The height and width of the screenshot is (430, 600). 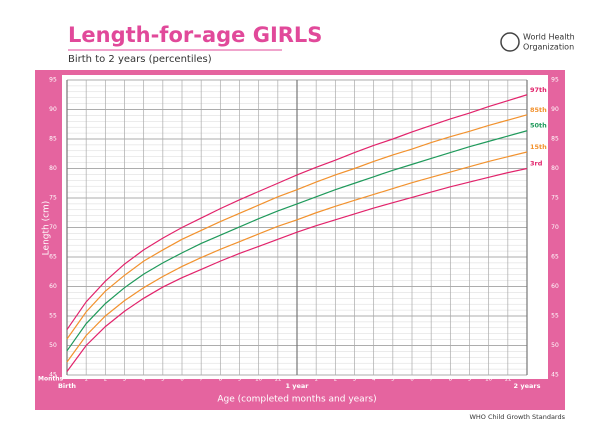 I want to click on x-tick-label: 1 year, so click(x=297, y=386).